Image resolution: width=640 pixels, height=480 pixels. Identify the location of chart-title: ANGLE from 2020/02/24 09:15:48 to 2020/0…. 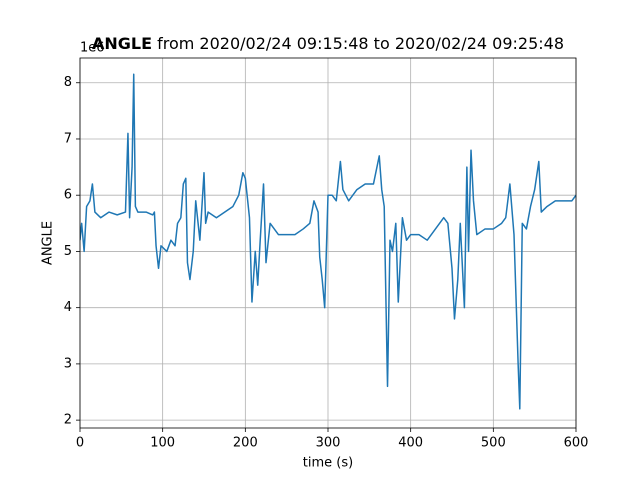
(328, 43).